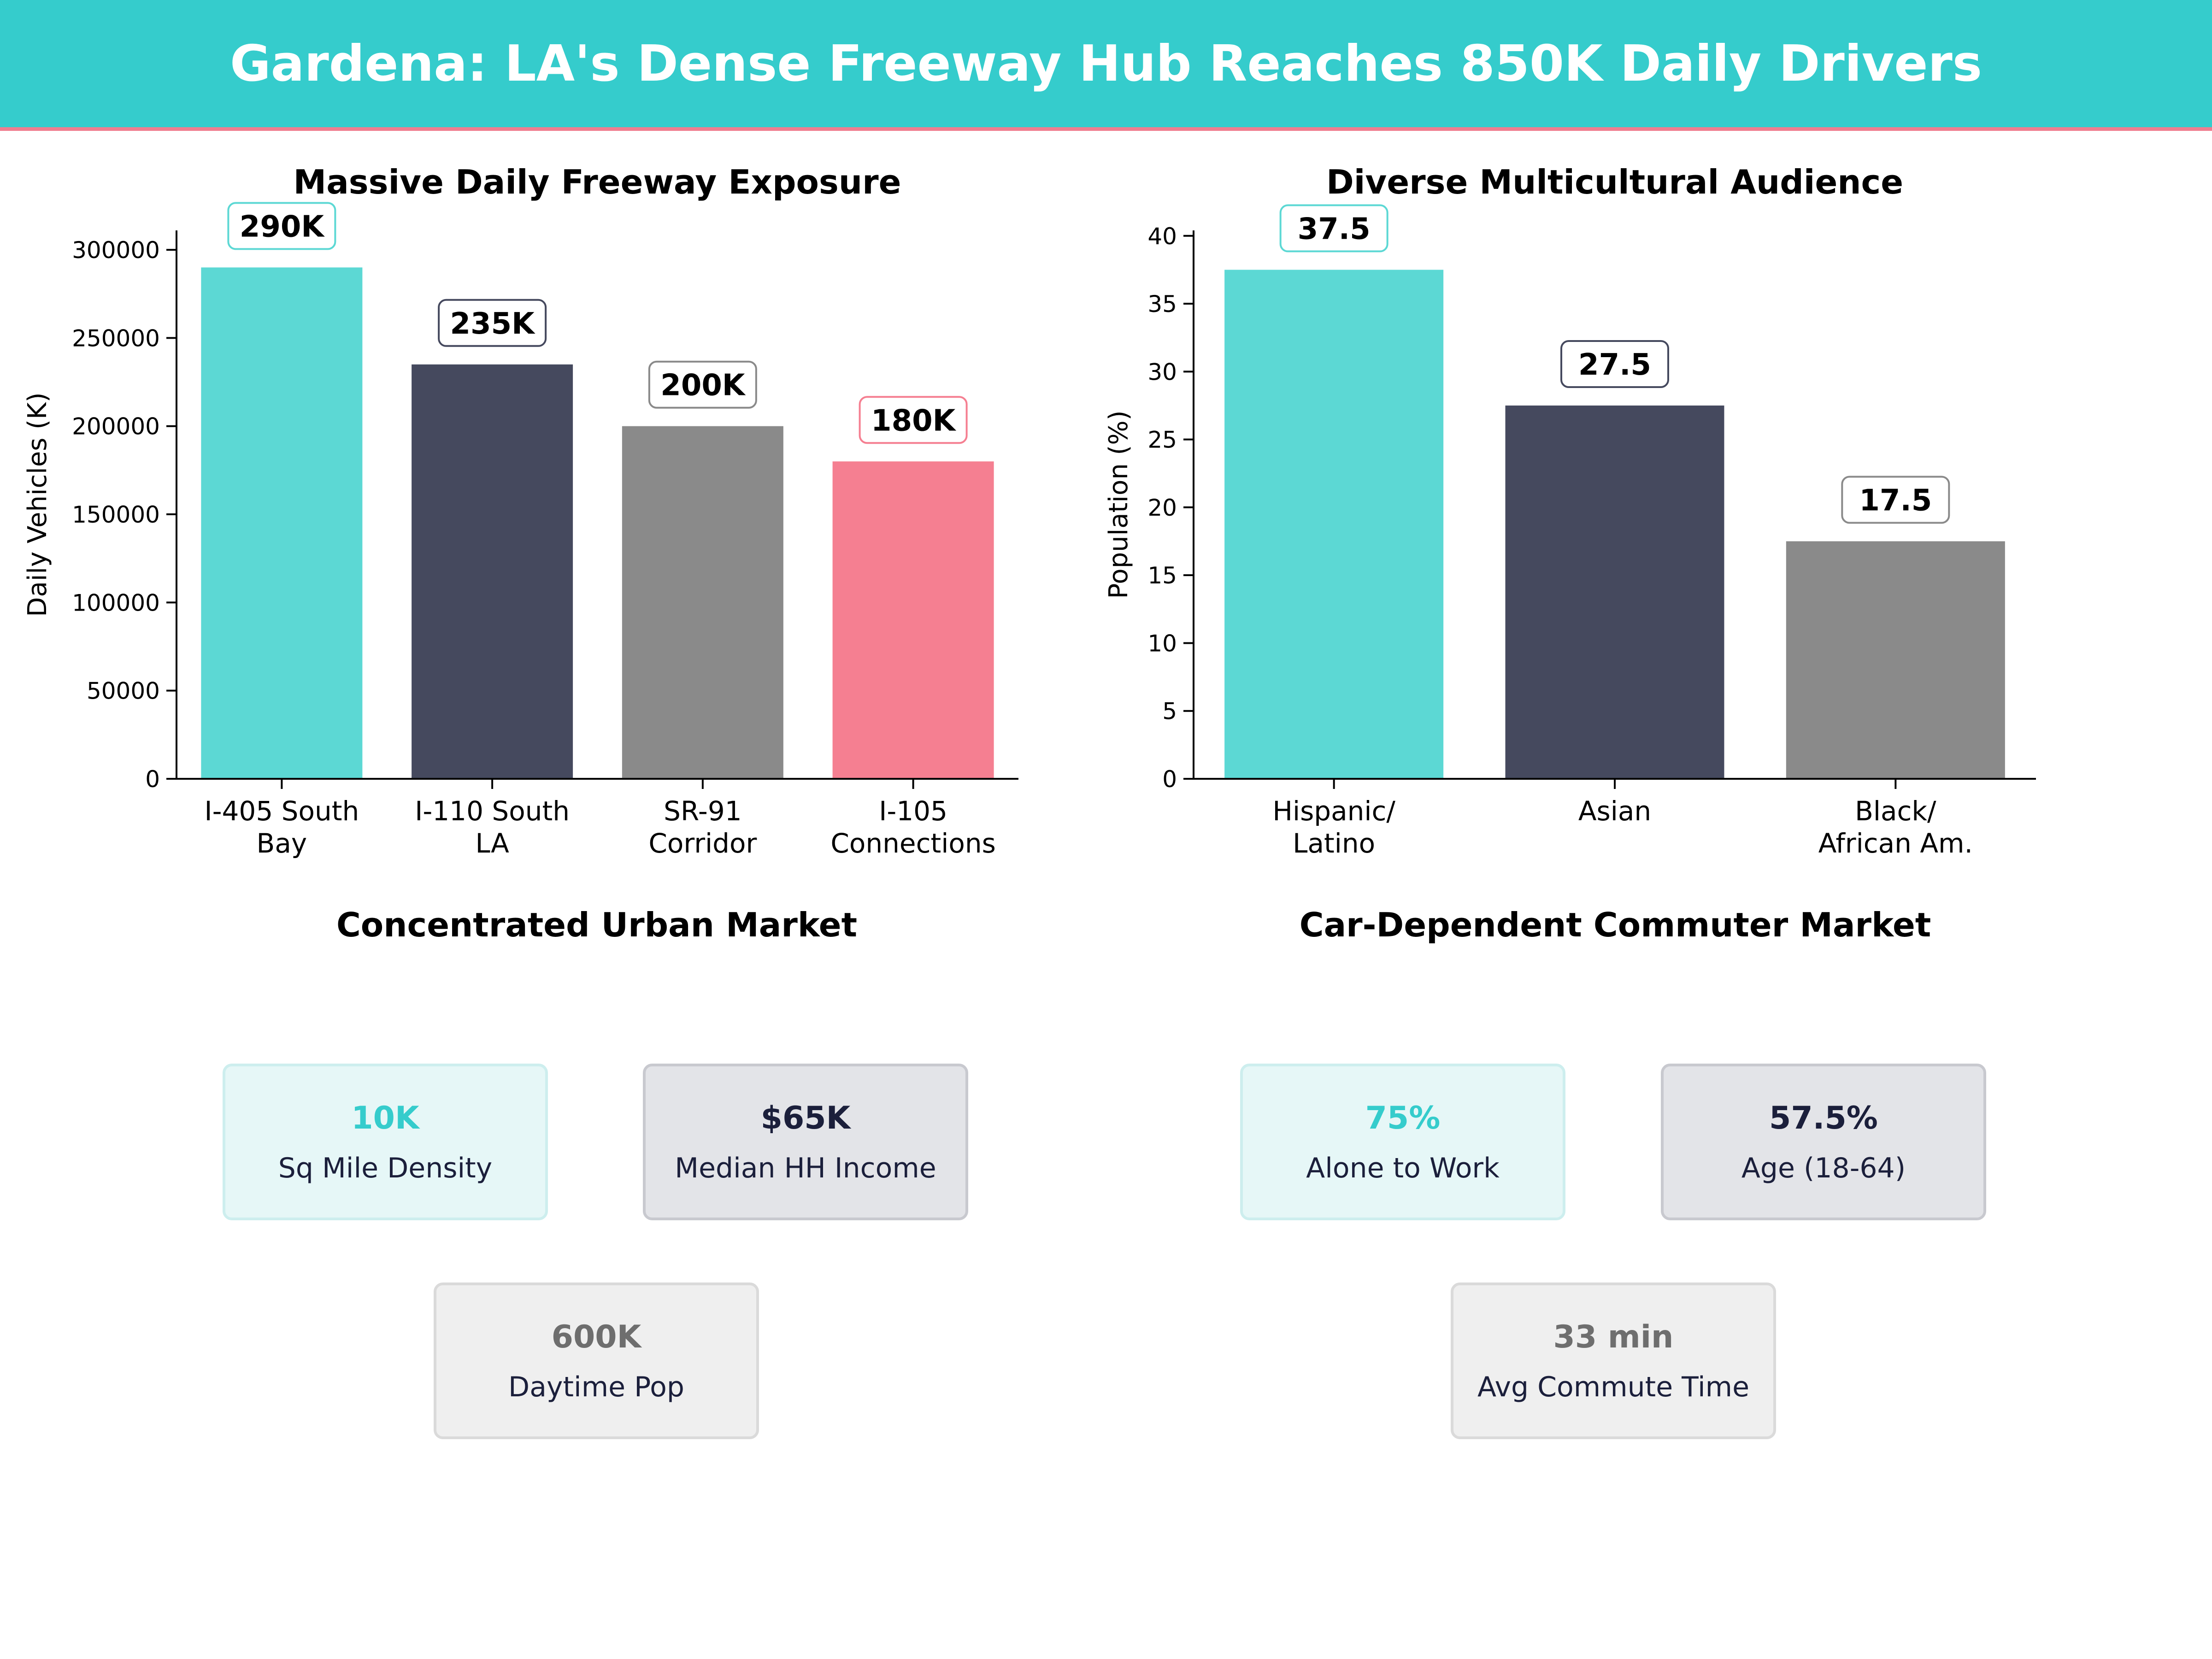  What do you see at coordinates (805, 1168) in the screenshot?
I see `income-label: Median HH Income` at bounding box center [805, 1168].